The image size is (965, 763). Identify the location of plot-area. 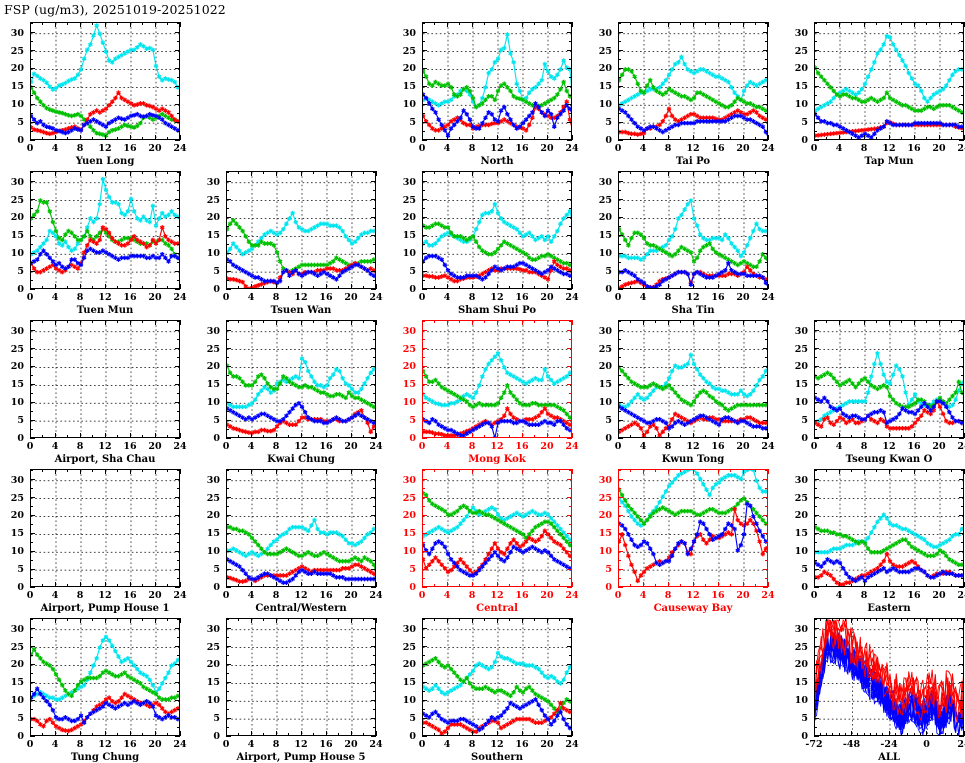
(693, 81).